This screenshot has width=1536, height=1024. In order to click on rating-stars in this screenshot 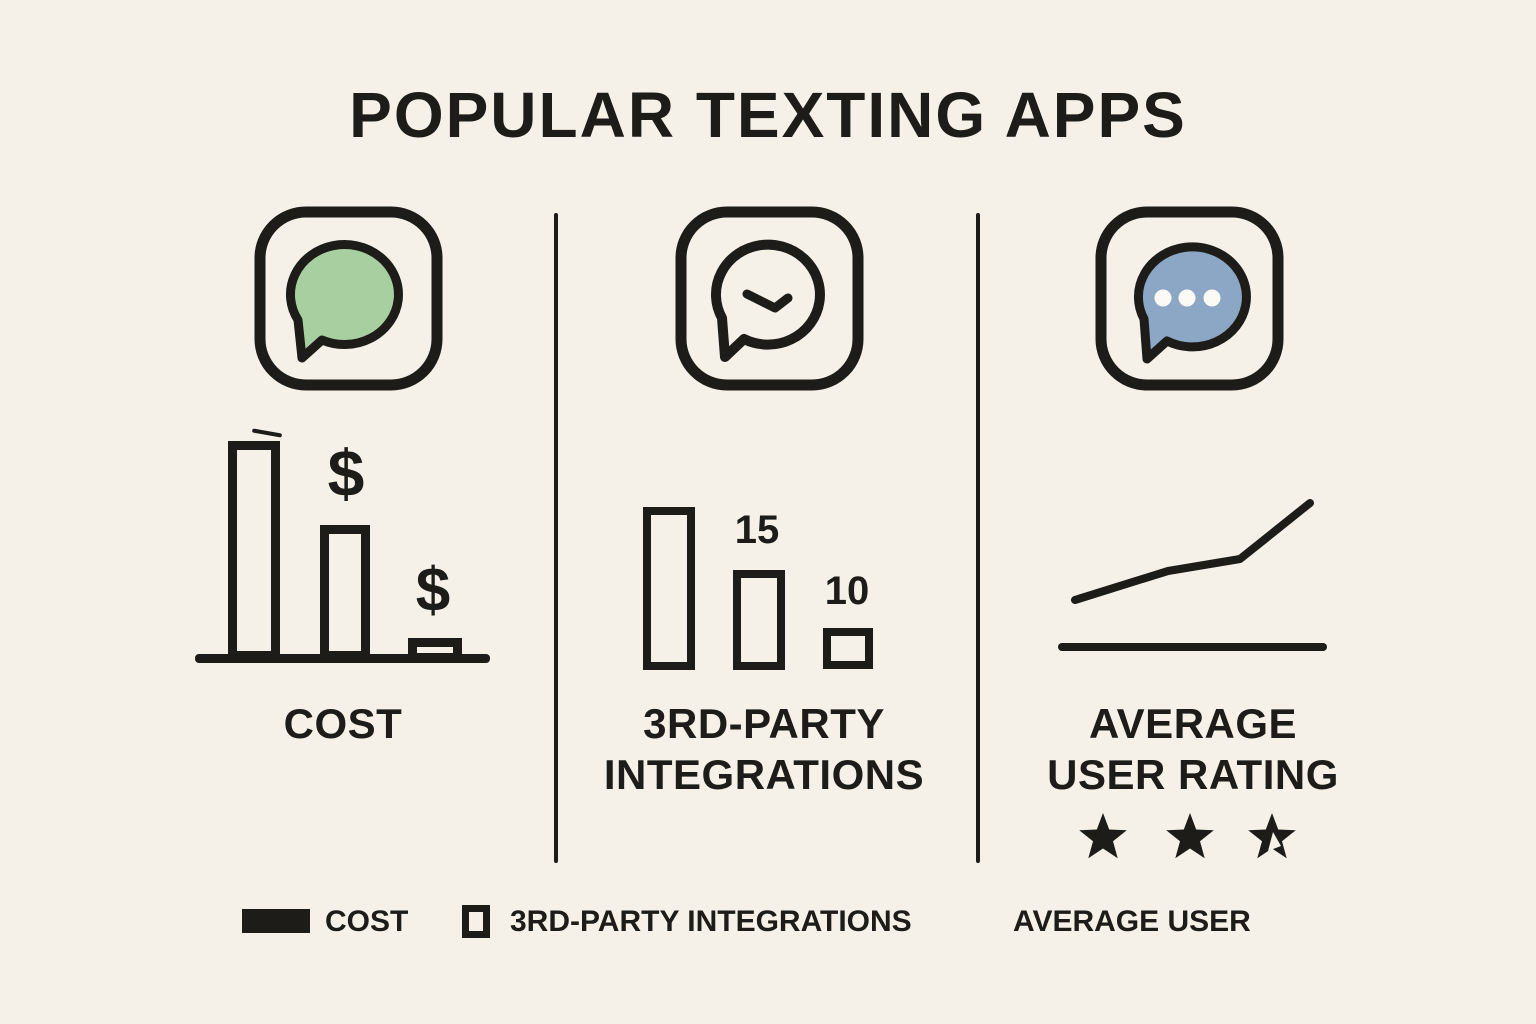, I will do `click(1187, 836)`.